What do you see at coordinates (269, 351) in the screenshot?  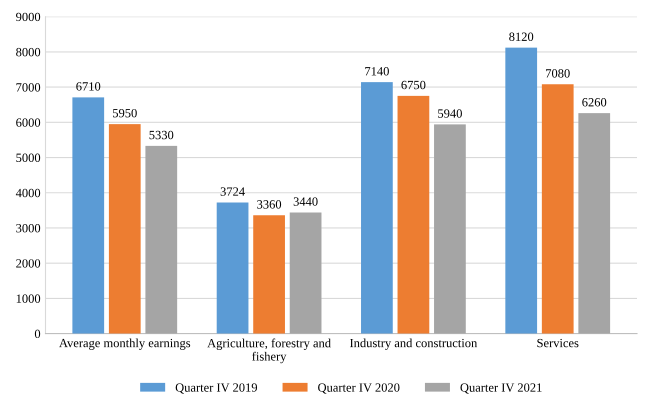 I see `x-tick-label: Agriculture, forestry and fishery` at bounding box center [269, 351].